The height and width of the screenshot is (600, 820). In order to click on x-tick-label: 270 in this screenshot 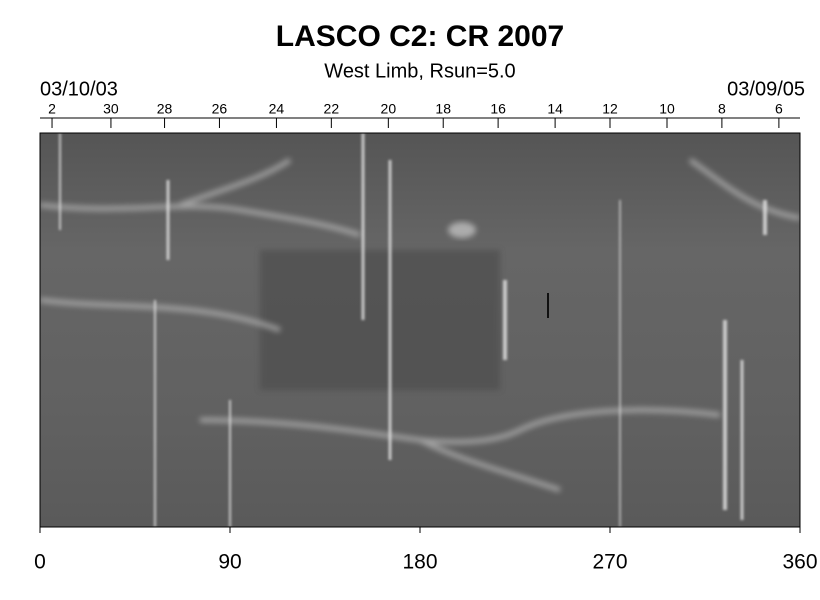, I will do `click(609, 562)`.